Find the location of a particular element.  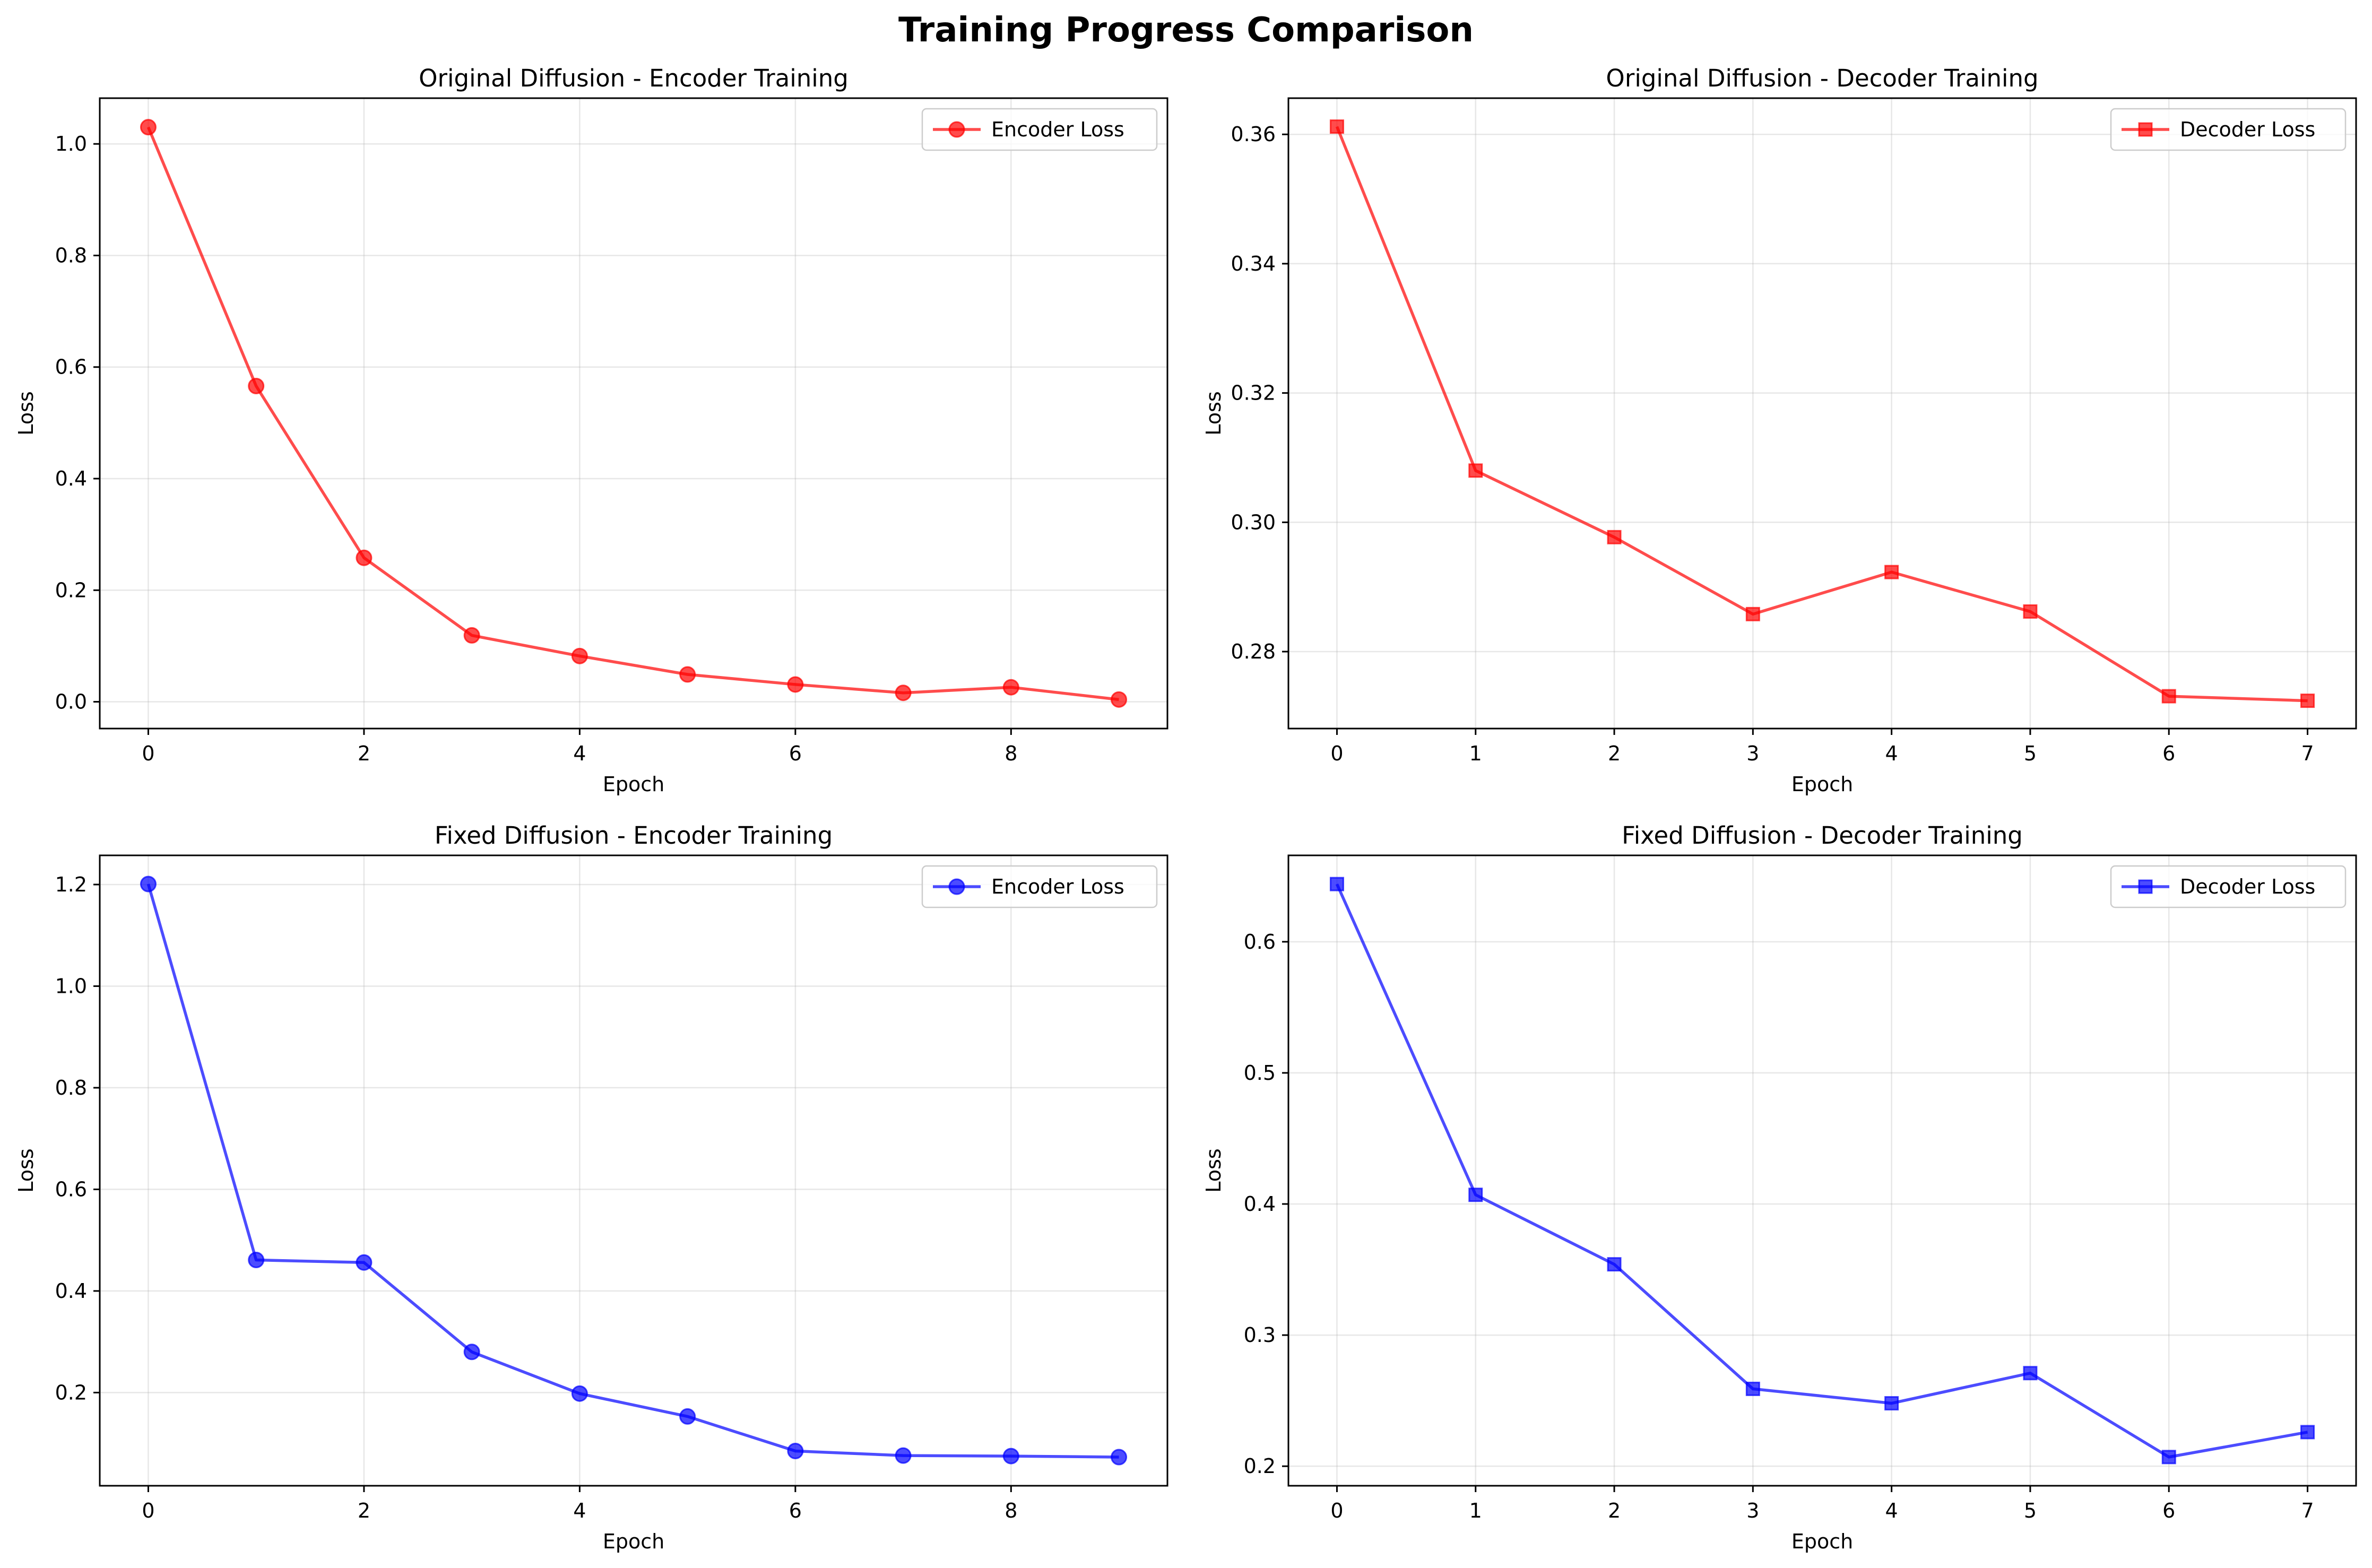

y-tick-label: 0.3 is located at coordinates (1260, 1335).